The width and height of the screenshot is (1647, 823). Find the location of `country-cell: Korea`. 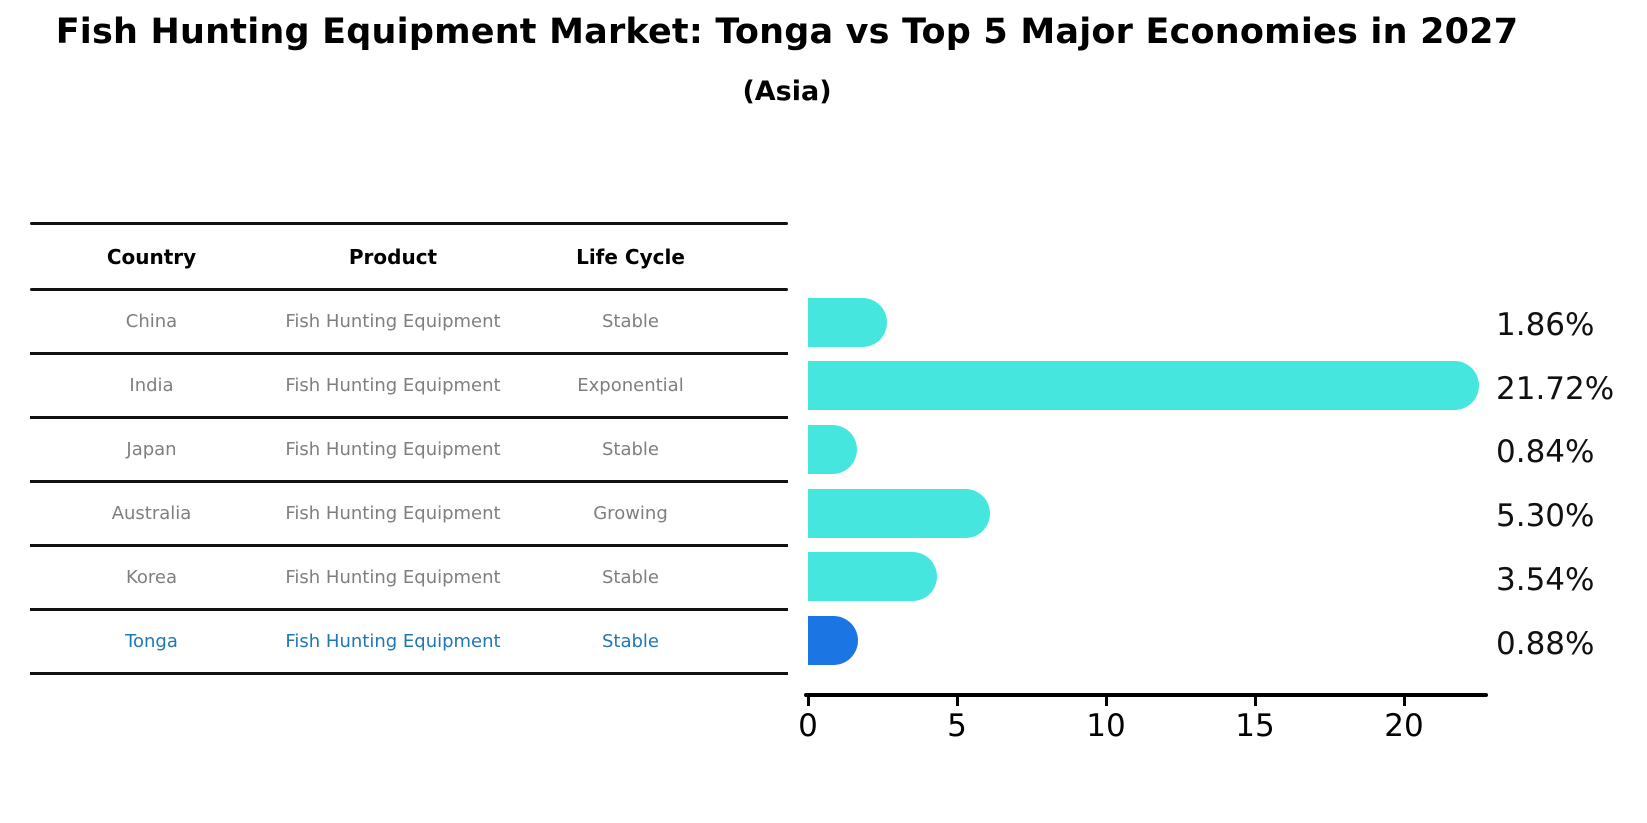

country-cell: Korea is located at coordinates (151, 577).